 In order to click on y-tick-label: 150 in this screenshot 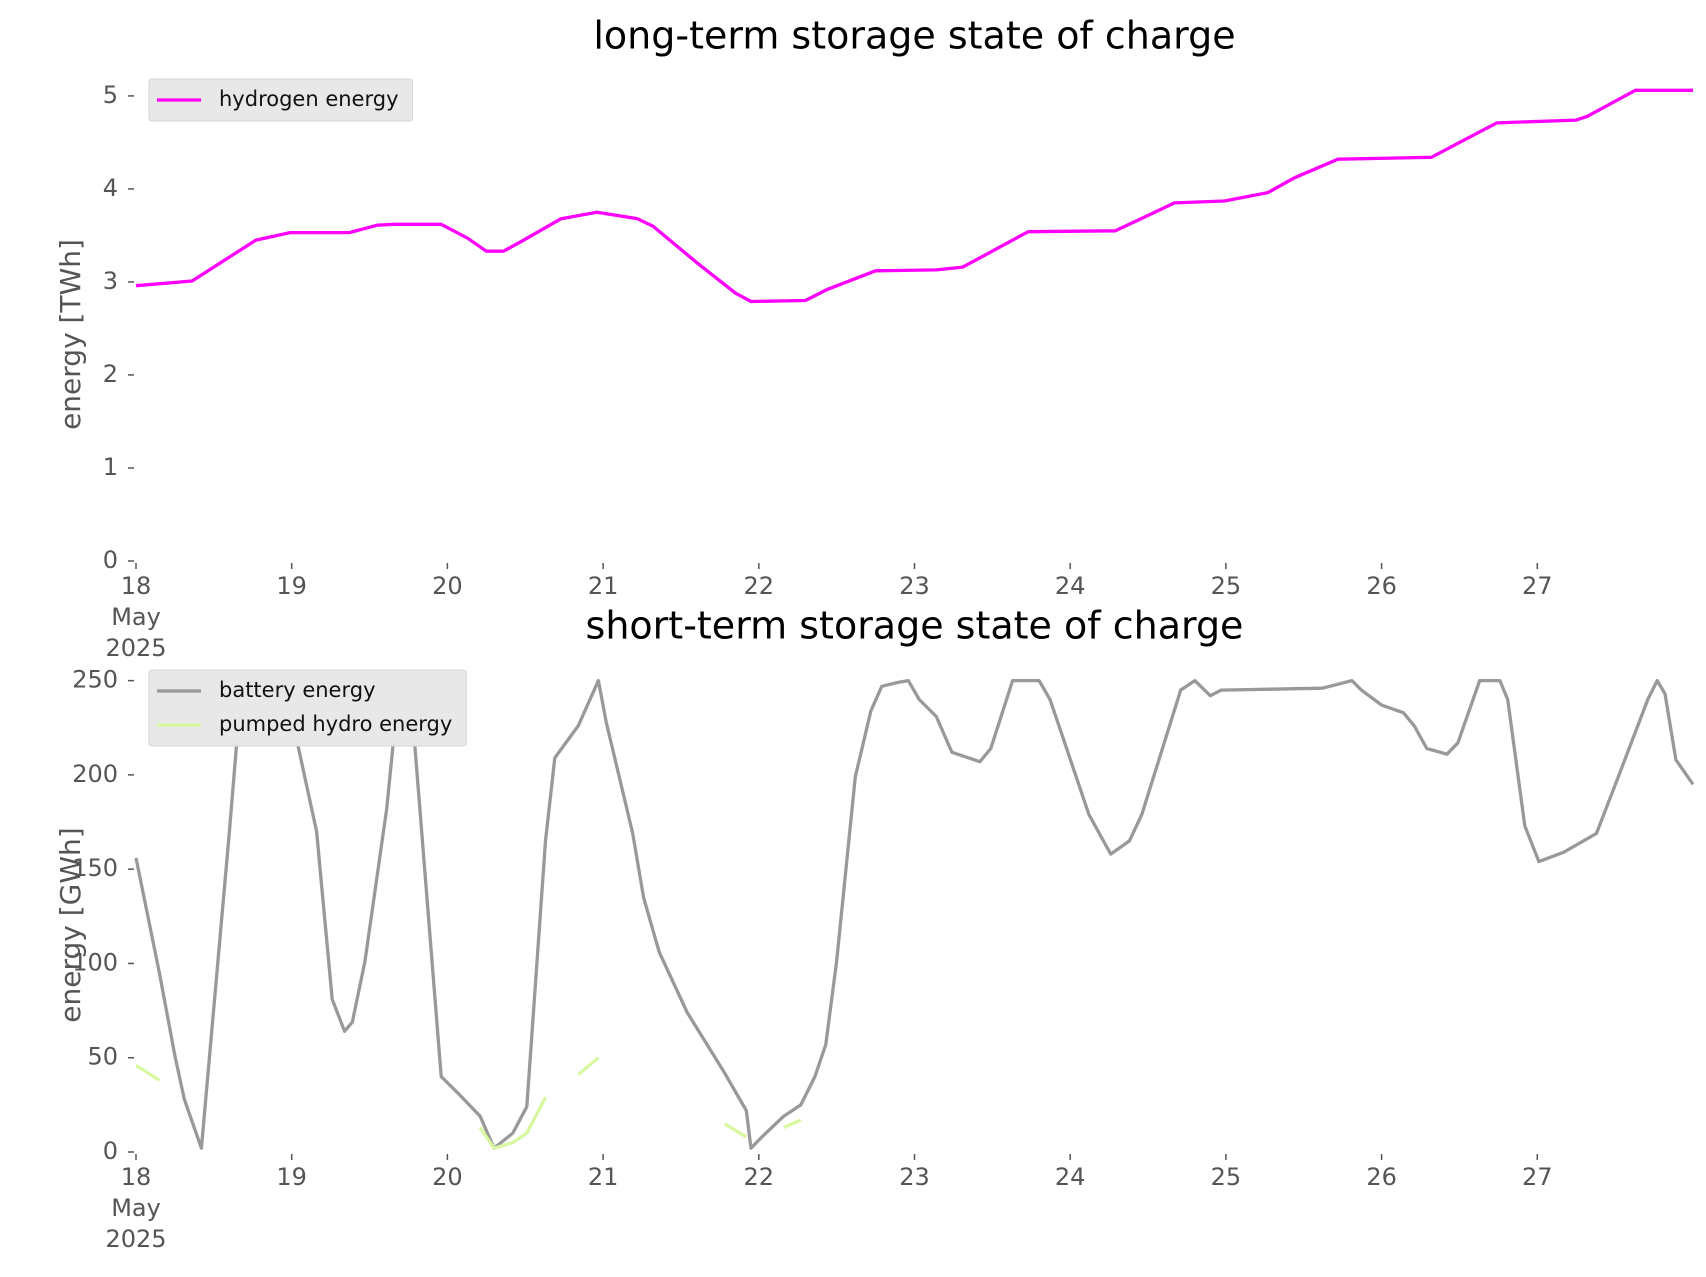, I will do `click(95, 868)`.